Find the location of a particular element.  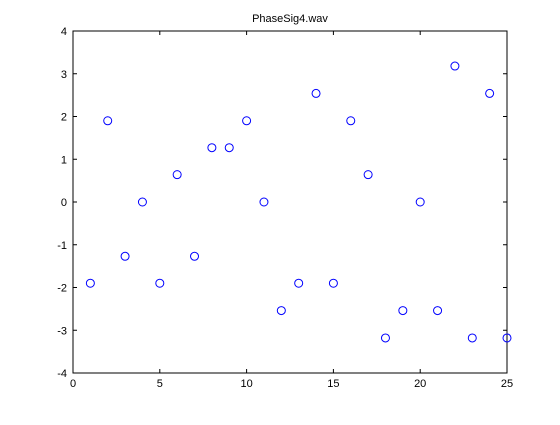

y-tick-label: 3 is located at coordinates (64, 75).